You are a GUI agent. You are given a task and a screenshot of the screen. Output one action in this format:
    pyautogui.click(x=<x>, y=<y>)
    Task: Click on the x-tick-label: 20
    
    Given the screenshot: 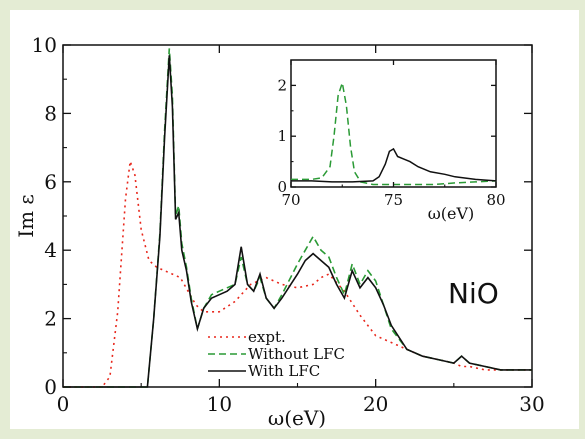 What is the action you would take?
    pyautogui.click(x=375, y=404)
    